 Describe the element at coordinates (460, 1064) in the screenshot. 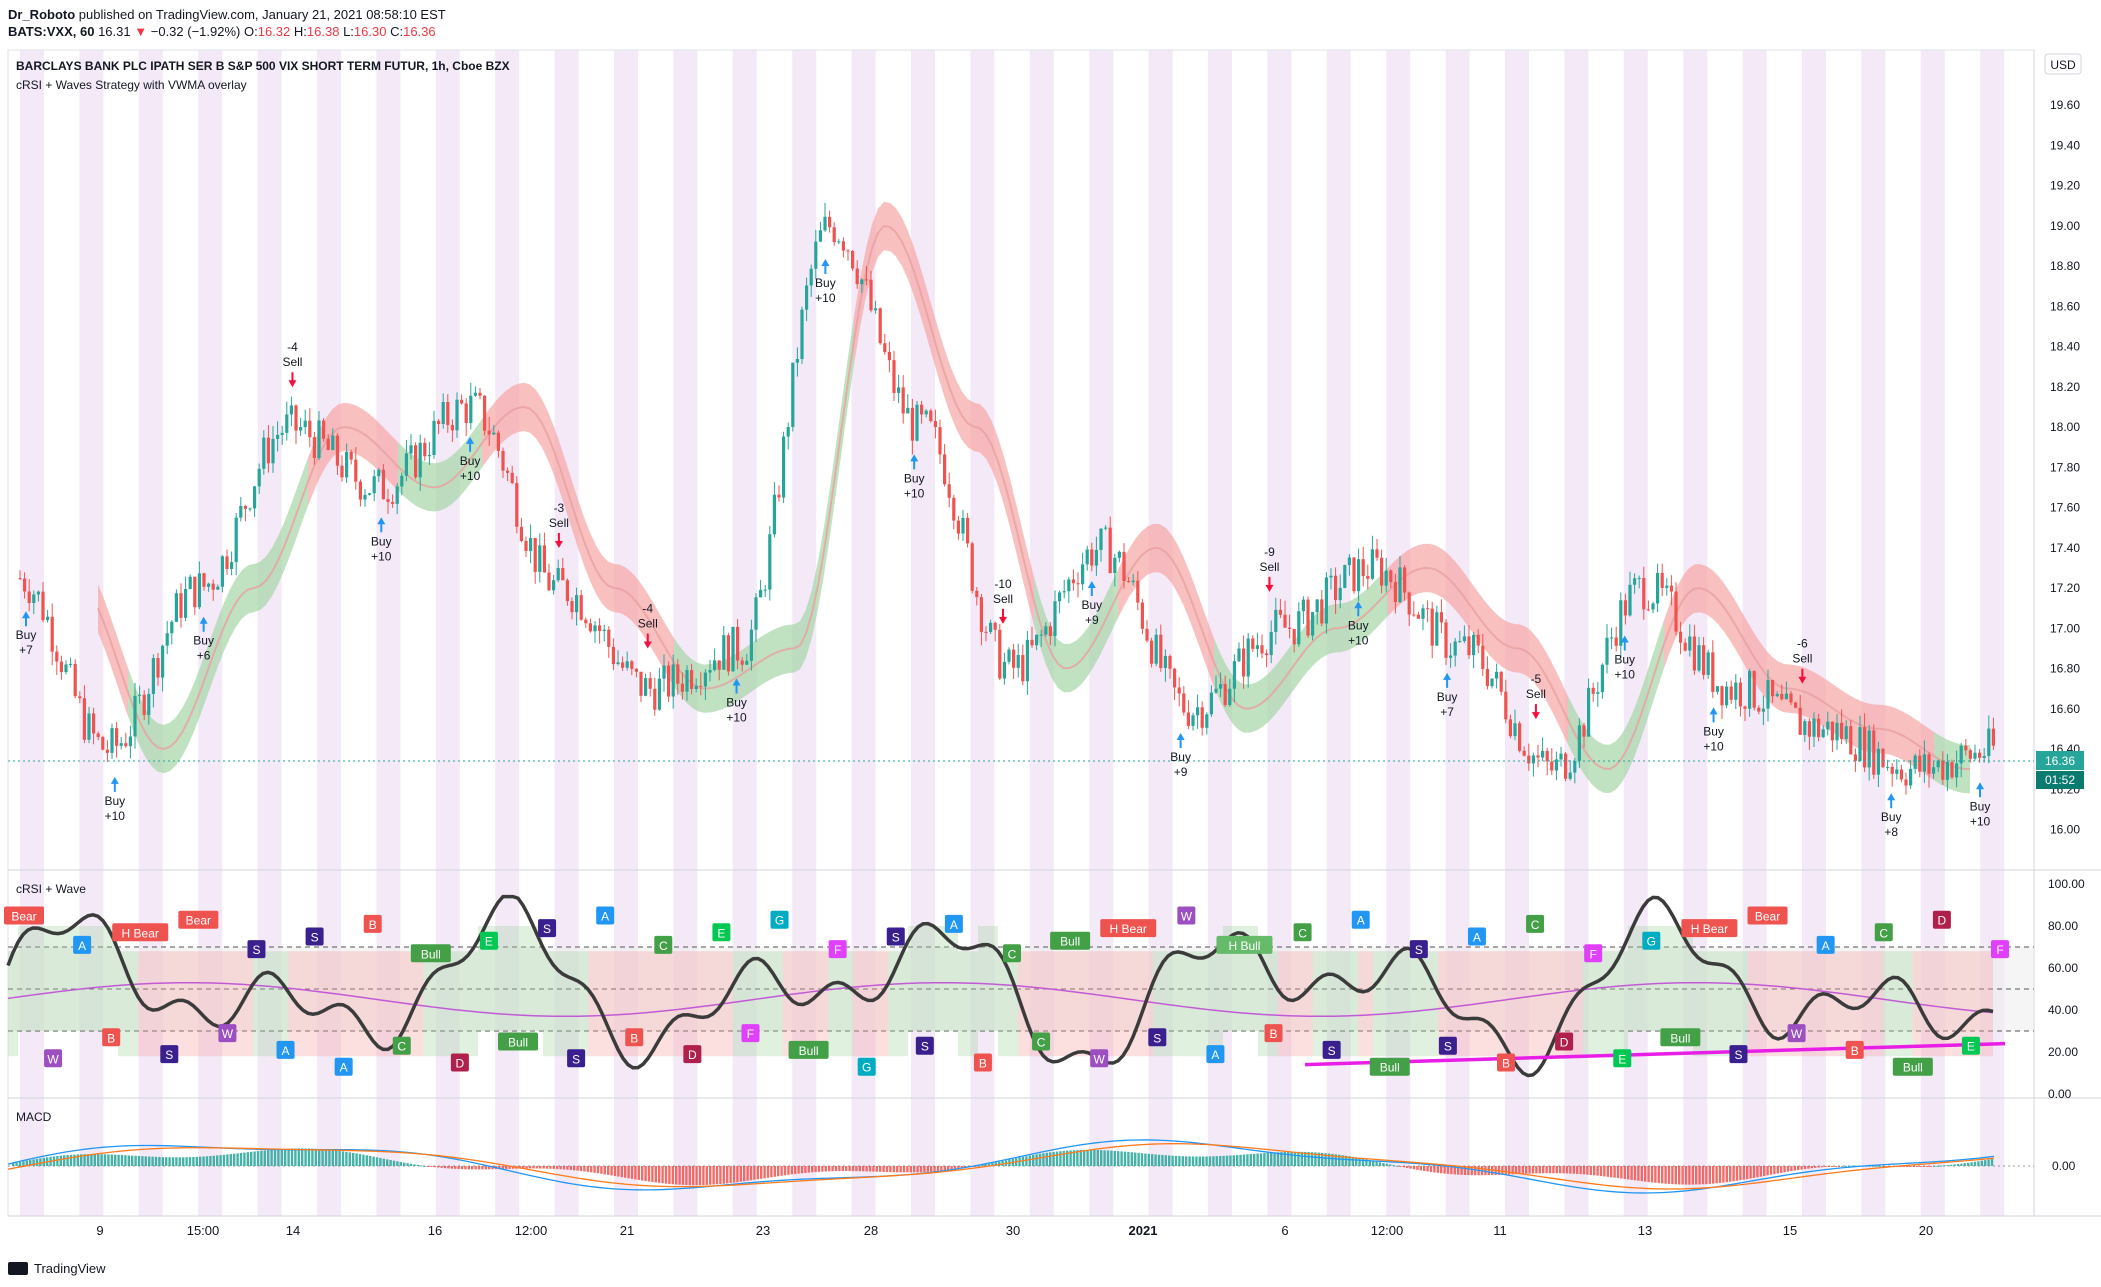

I see `wave-label-text: D` at that location.